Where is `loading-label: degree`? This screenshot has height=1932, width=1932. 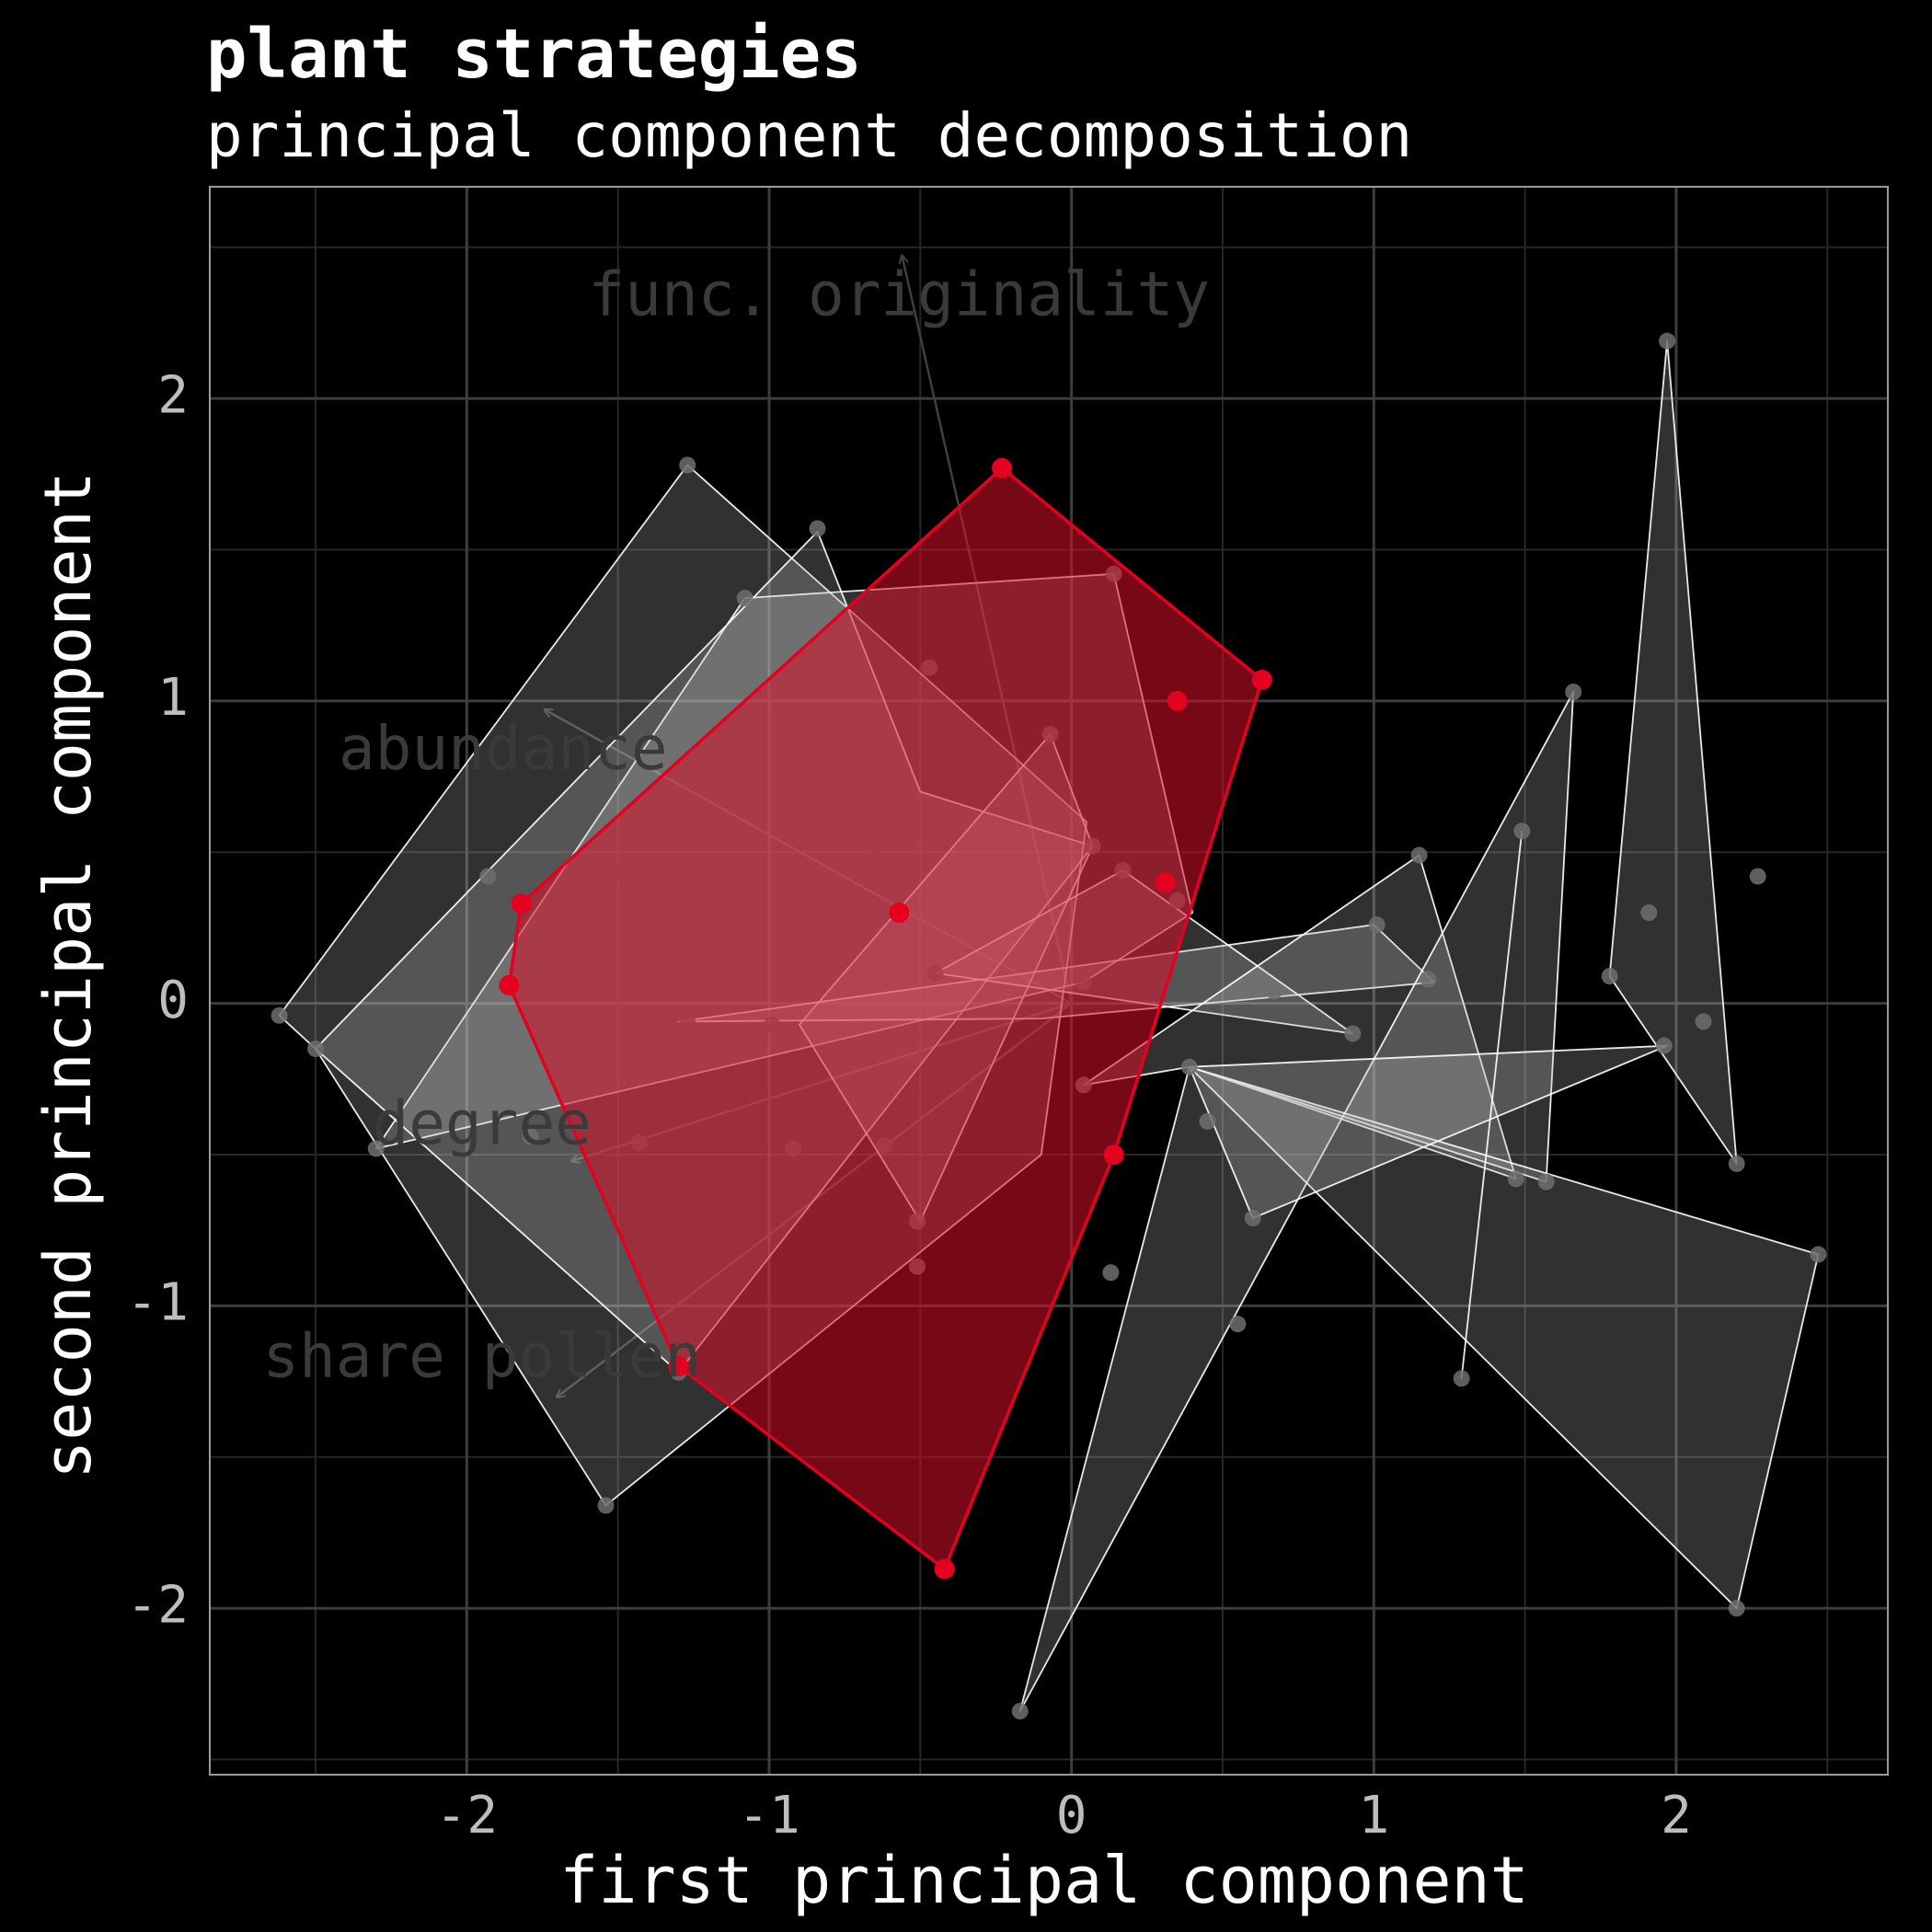 loading-label: degree is located at coordinates (482, 1123).